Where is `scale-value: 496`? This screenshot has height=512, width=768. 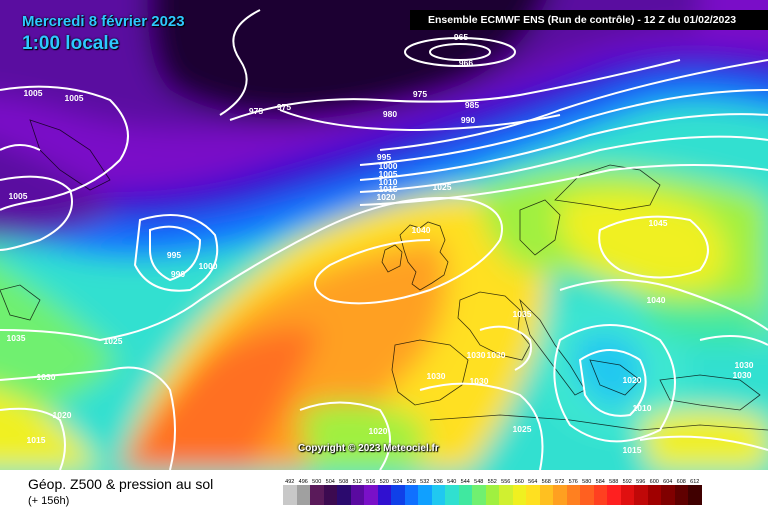
scale-value: 496 is located at coordinates (303, 482).